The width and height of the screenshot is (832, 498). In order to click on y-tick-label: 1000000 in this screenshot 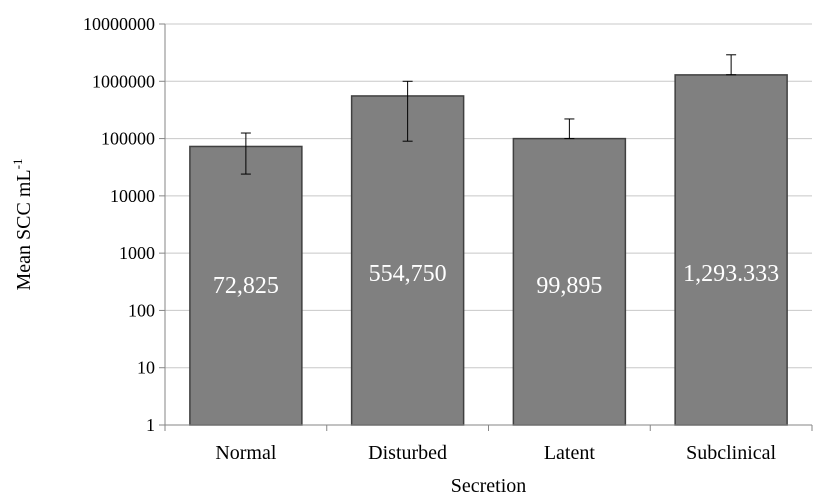, I will do `click(123, 81)`.